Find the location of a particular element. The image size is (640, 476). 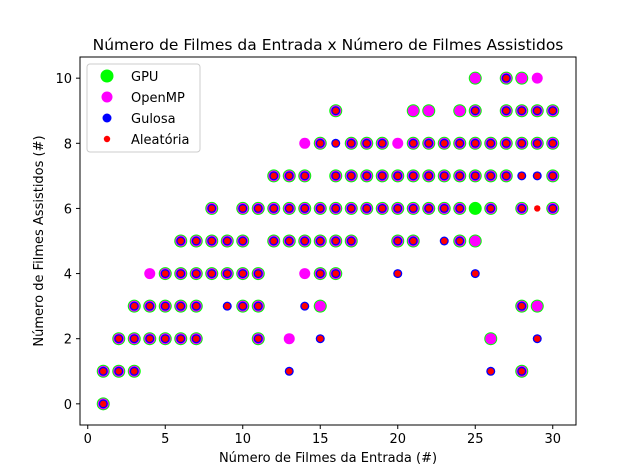

x-tick-label: 15 is located at coordinates (320, 439).